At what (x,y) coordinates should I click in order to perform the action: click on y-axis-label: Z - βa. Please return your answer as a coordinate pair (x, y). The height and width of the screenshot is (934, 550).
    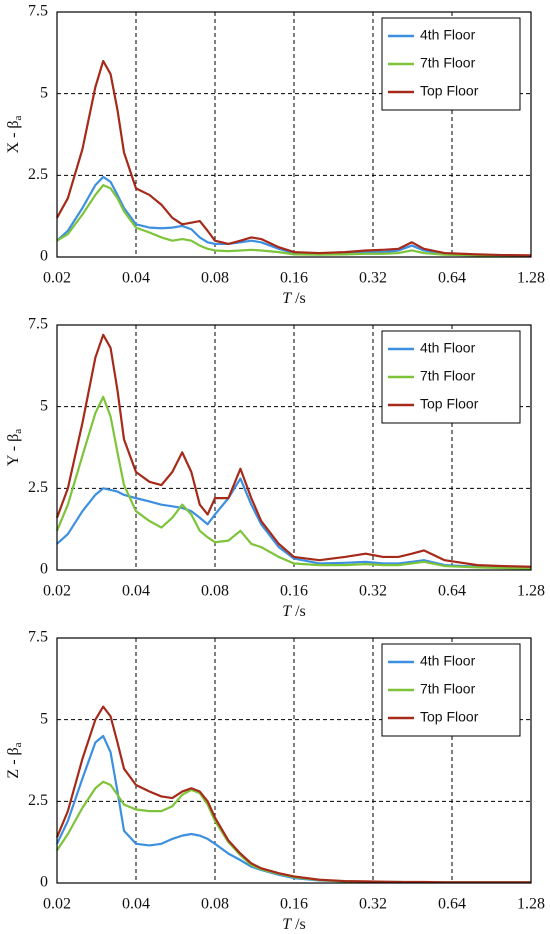
    Looking at the image, I should click on (14, 760).